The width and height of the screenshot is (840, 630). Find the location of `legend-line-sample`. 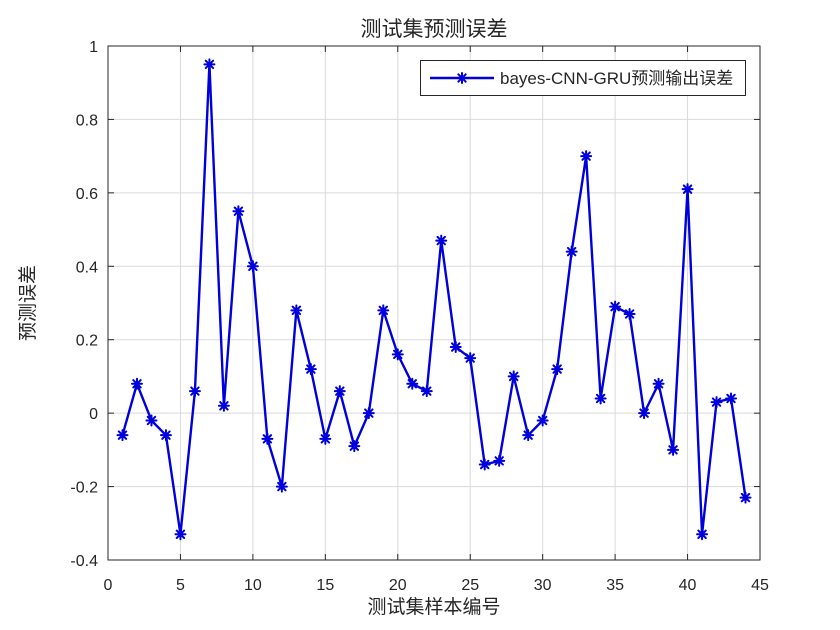

legend-line-sample is located at coordinates (462, 78).